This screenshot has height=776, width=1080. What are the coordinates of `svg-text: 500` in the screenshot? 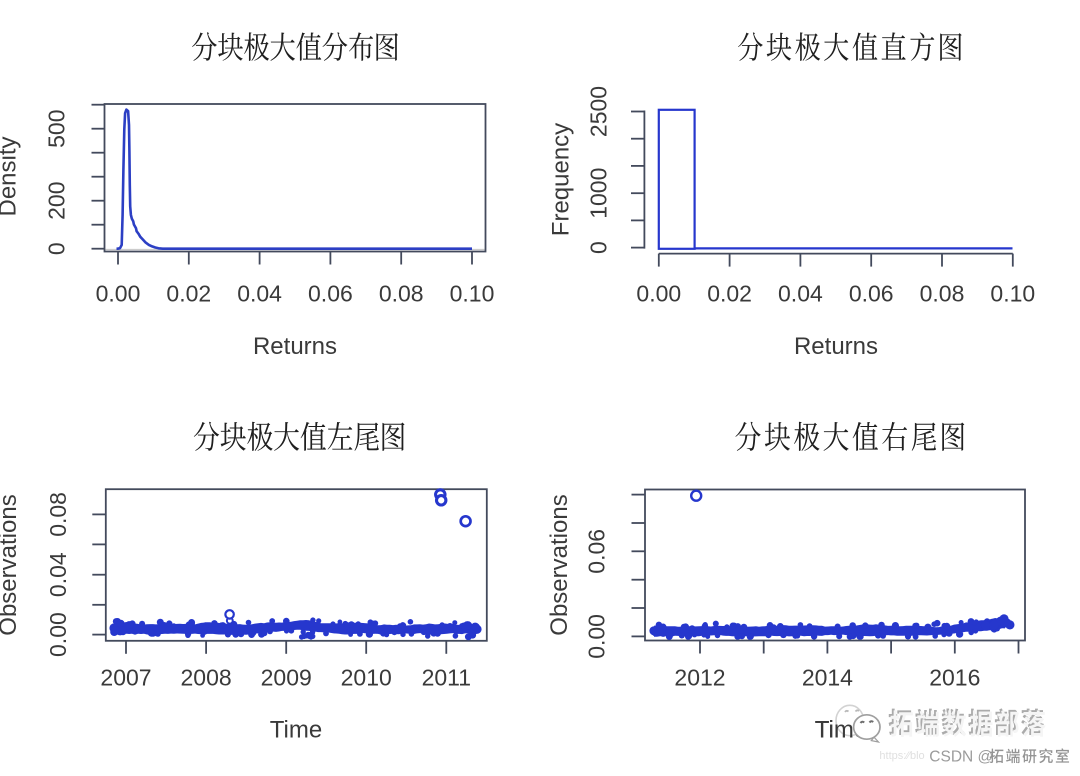 It's located at (57, 129).